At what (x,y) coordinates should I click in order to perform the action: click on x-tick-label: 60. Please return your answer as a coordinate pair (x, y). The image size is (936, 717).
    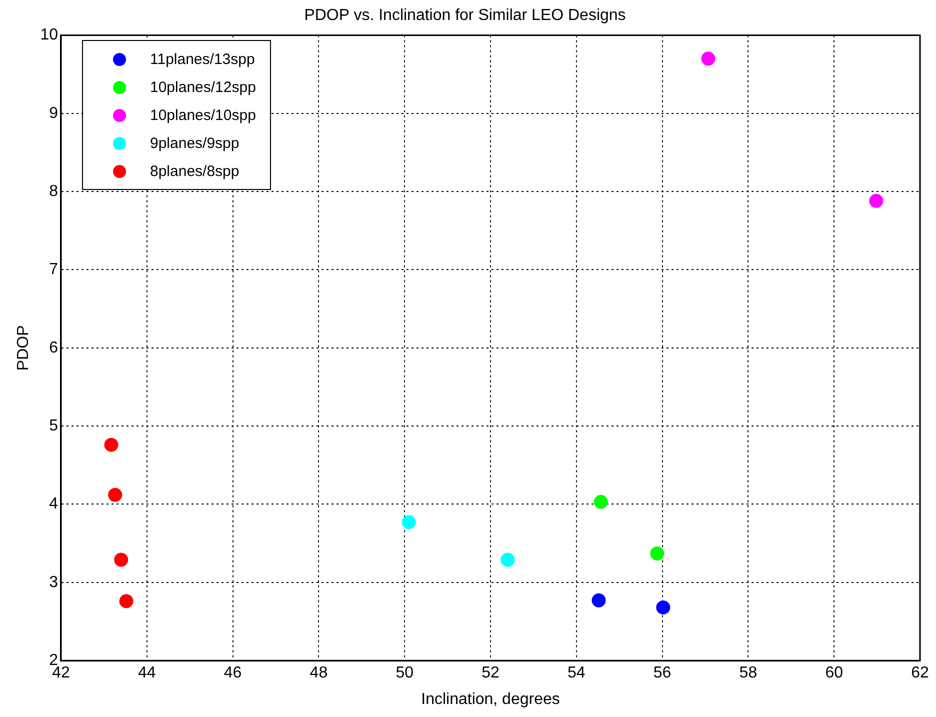
    Looking at the image, I should click on (834, 673).